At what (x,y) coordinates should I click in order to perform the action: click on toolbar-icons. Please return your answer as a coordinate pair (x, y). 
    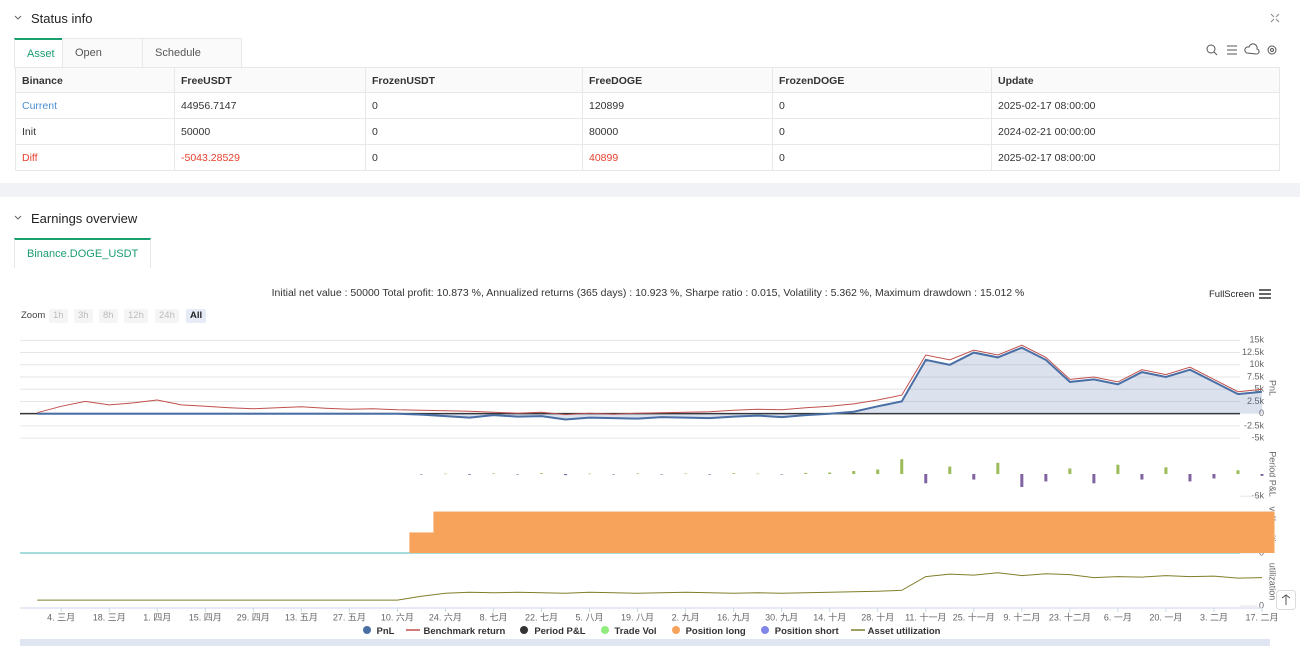
    Looking at the image, I should click on (1242, 50).